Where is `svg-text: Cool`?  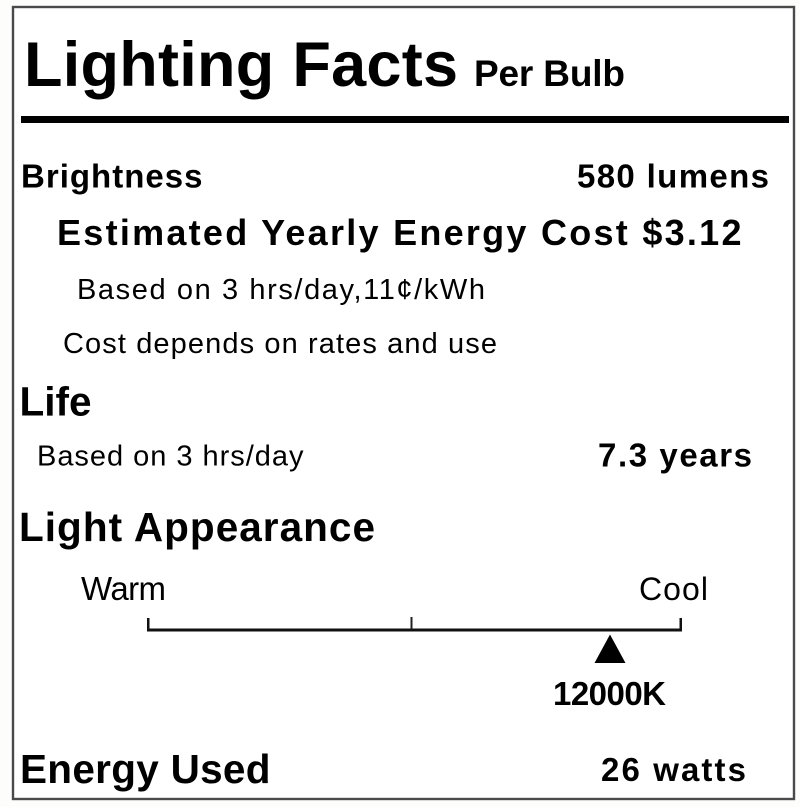 svg-text: Cool is located at coordinates (673, 589).